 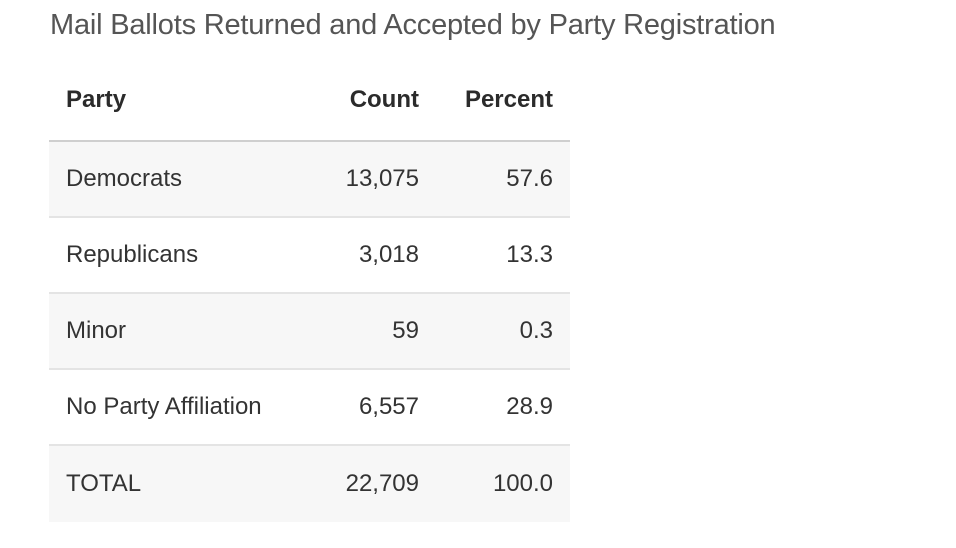 I want to click on party-cell: TOTAL, so click(x=169, y=483).